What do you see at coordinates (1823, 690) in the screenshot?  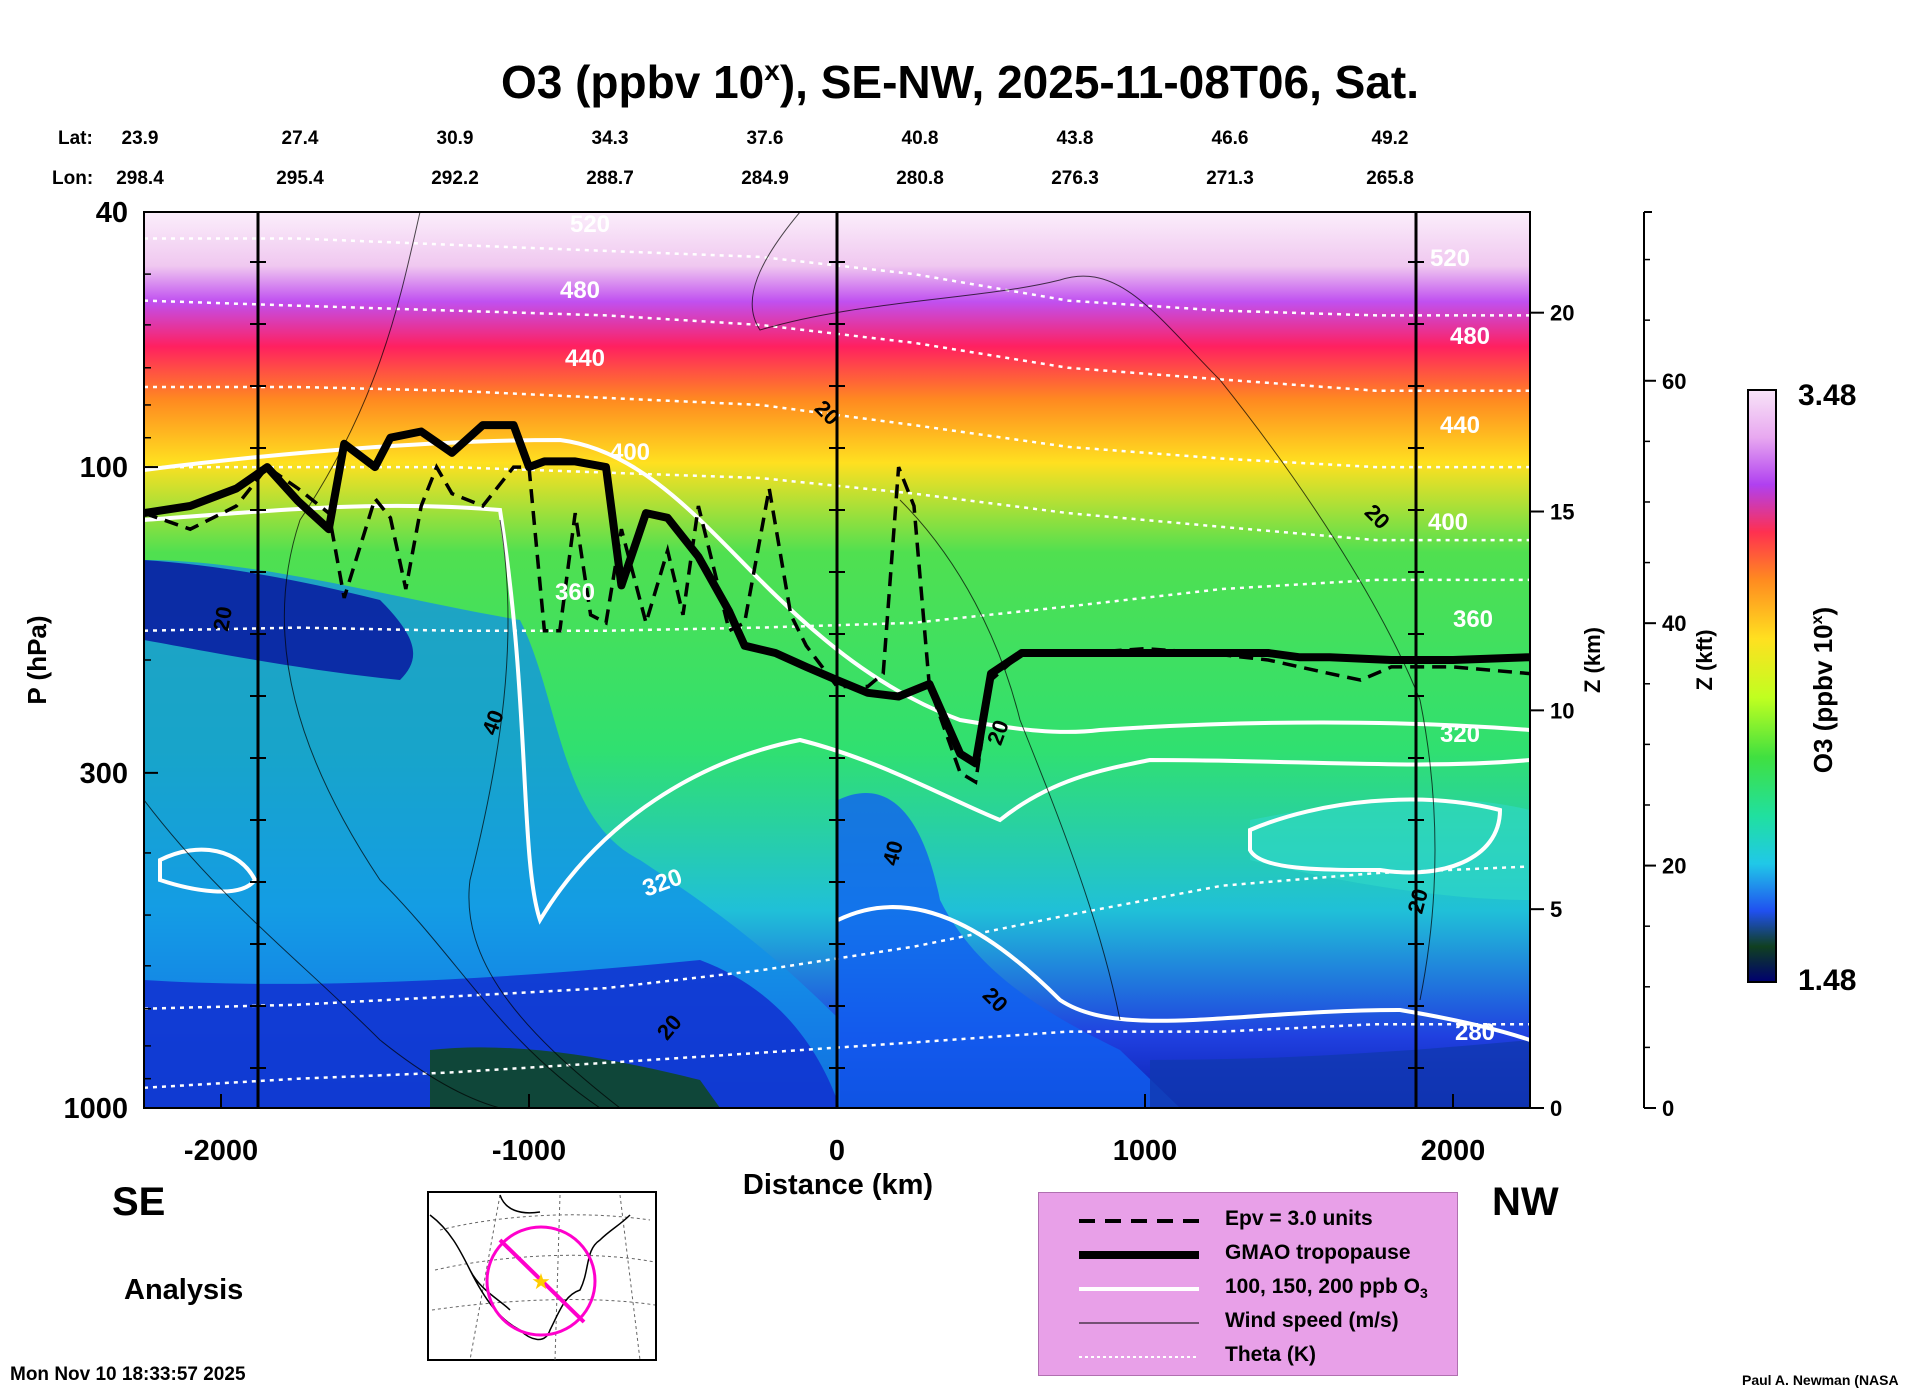 I see `colorbar-label: O3 (ppbv 10x)` at bounding box center [1823, 690].